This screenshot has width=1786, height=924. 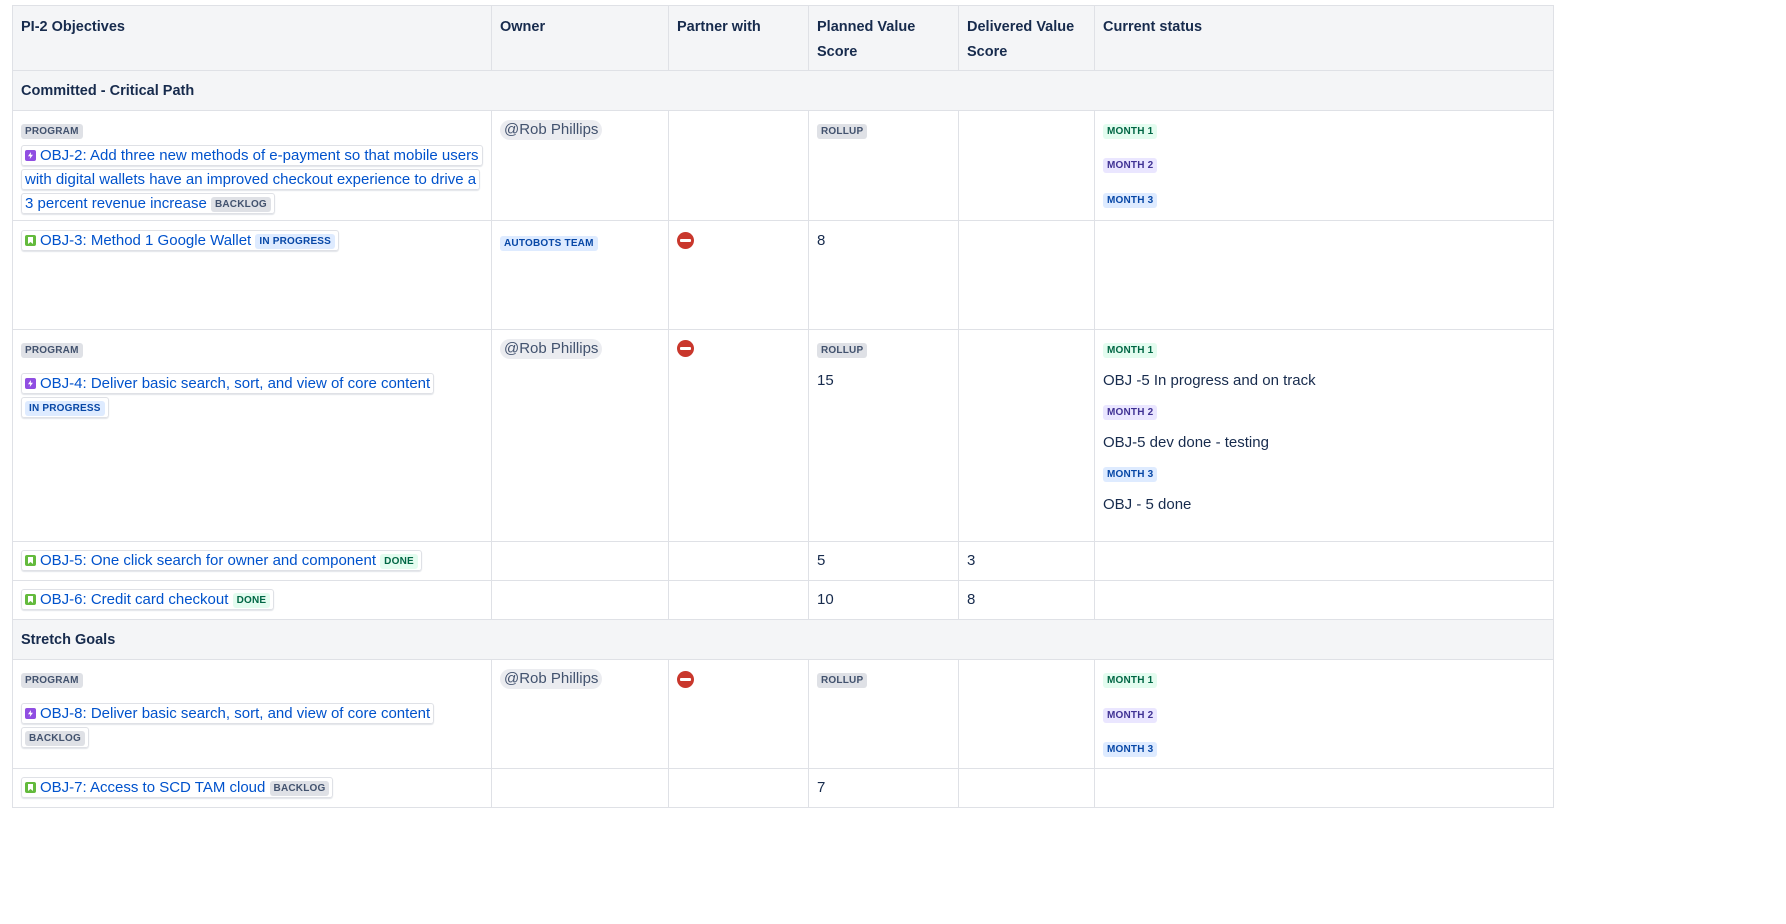 I want to click on issue-link-obj7: OBJ-7: Access to SCD TAM cloud BACKLOG, so click(x=177, y=787).